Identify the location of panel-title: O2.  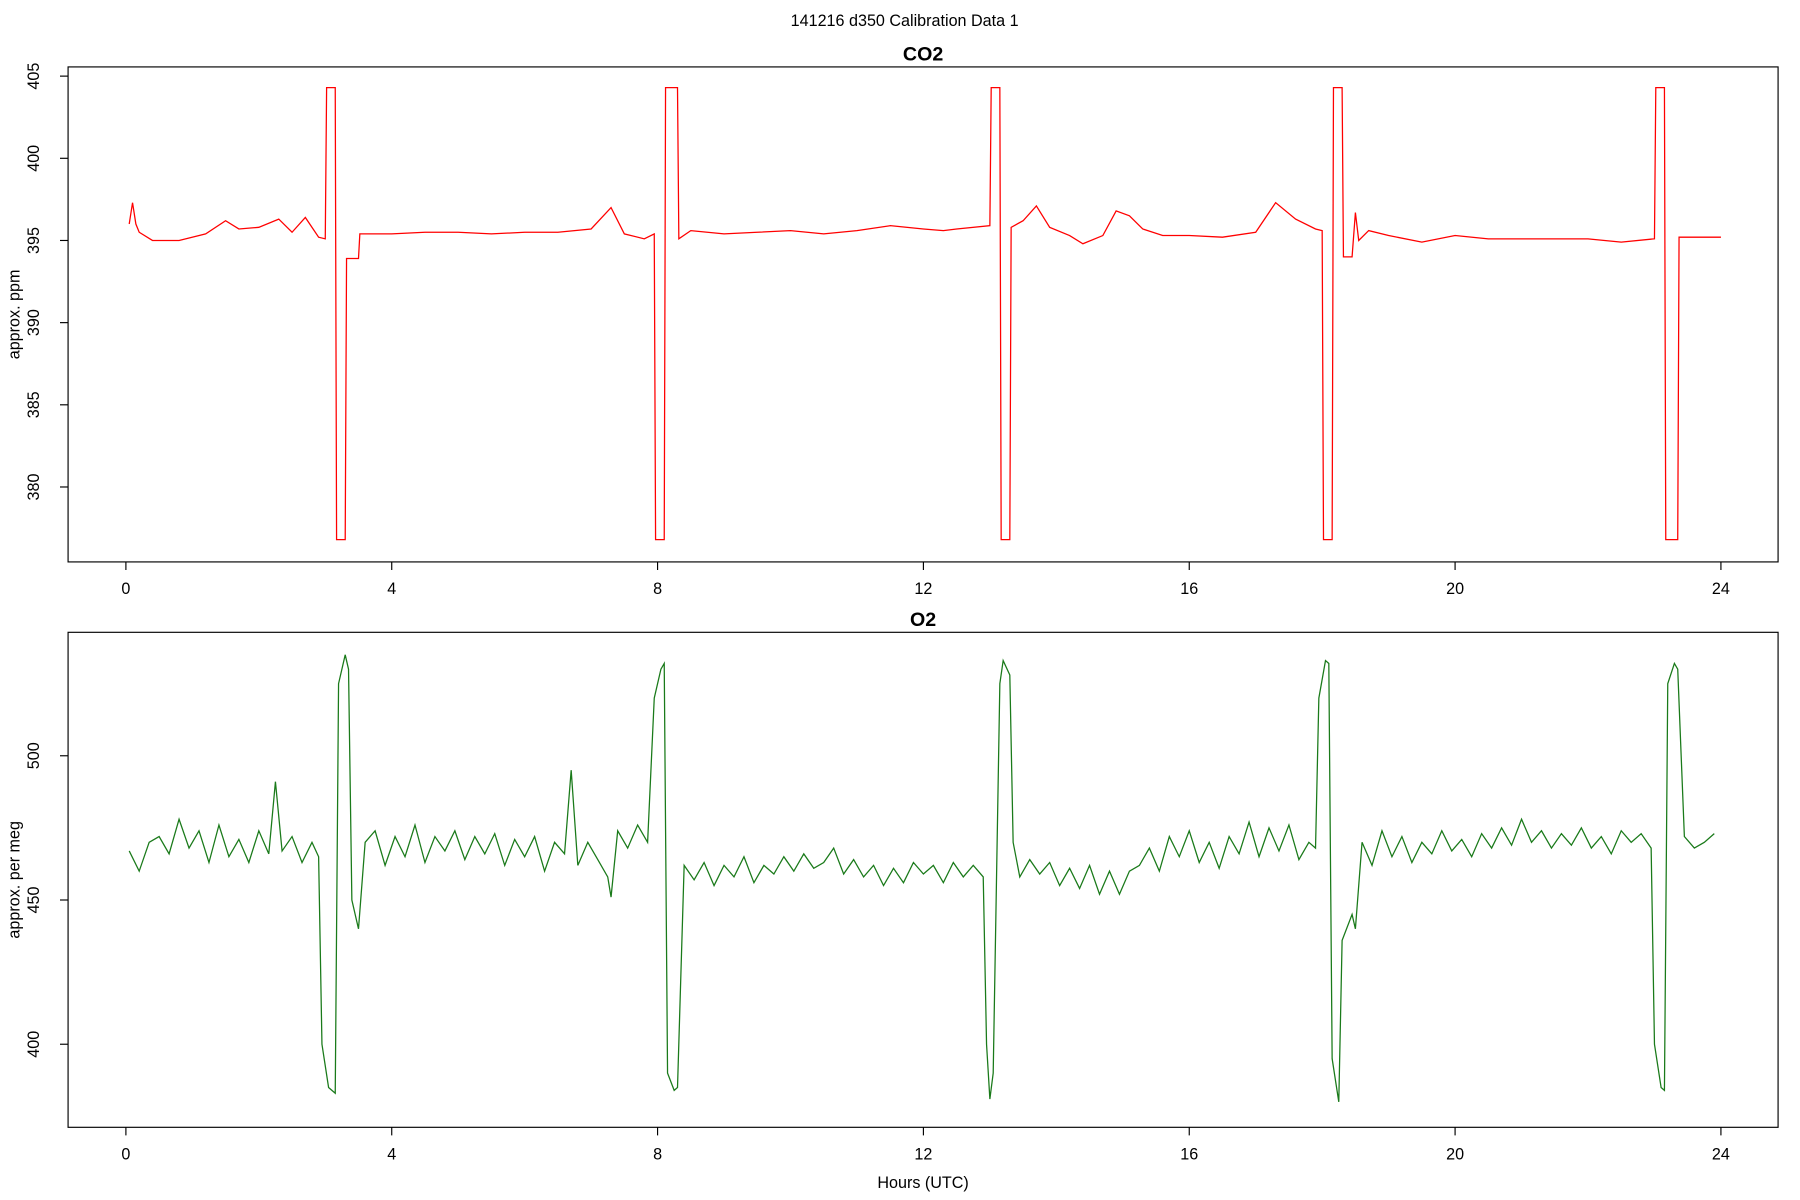
(923, 620).